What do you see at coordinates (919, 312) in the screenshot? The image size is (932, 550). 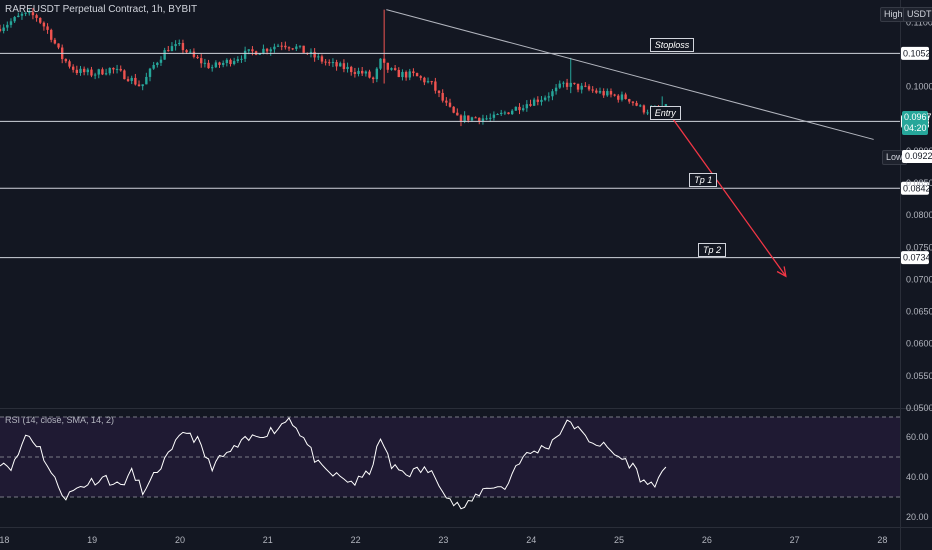 I see `price-tick-label: 0.0650` at bounding box center [919, 312].